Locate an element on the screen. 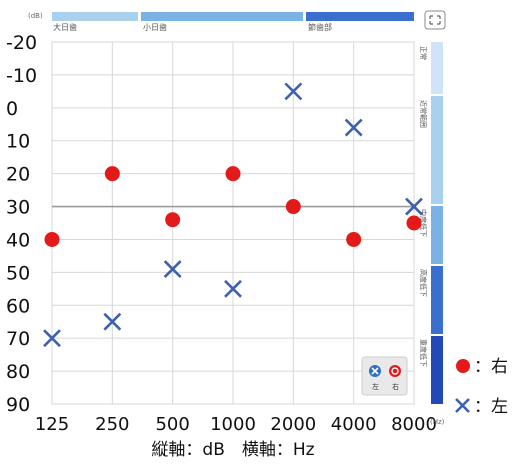 The width and height of the screenshot is (525, 472). top-band-bar: (dB) 大日歯 小日歯 節歯部 is located at coordinates (221, 22).